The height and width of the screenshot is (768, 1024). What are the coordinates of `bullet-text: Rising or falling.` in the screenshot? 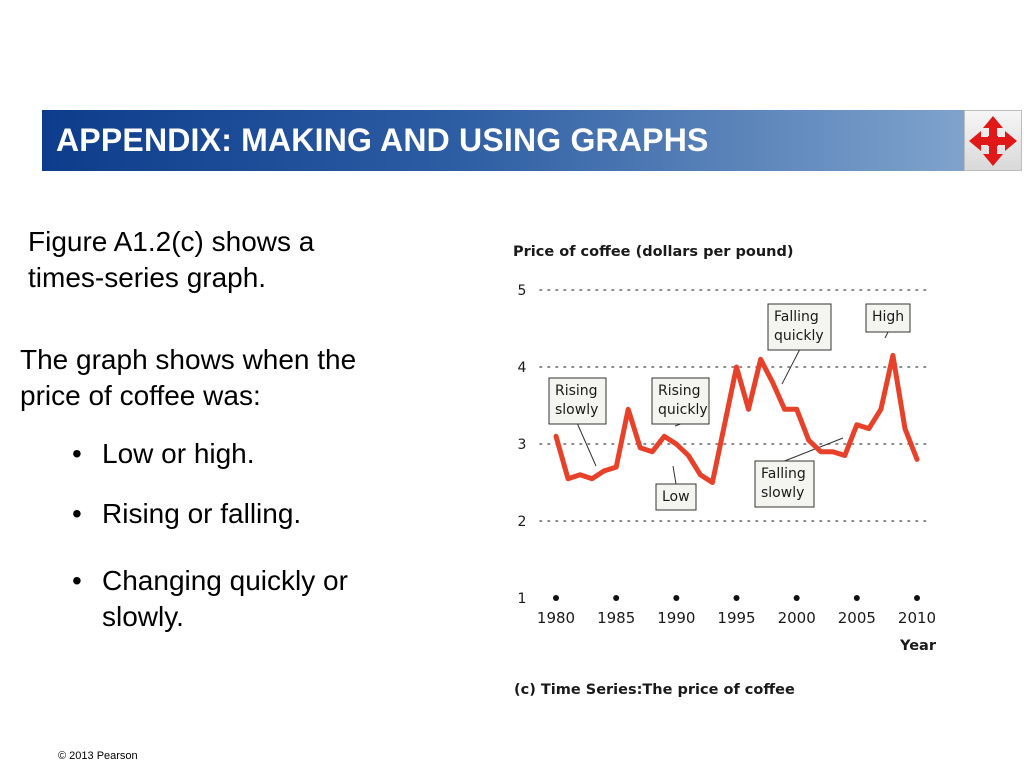 It's located at (202, 513).